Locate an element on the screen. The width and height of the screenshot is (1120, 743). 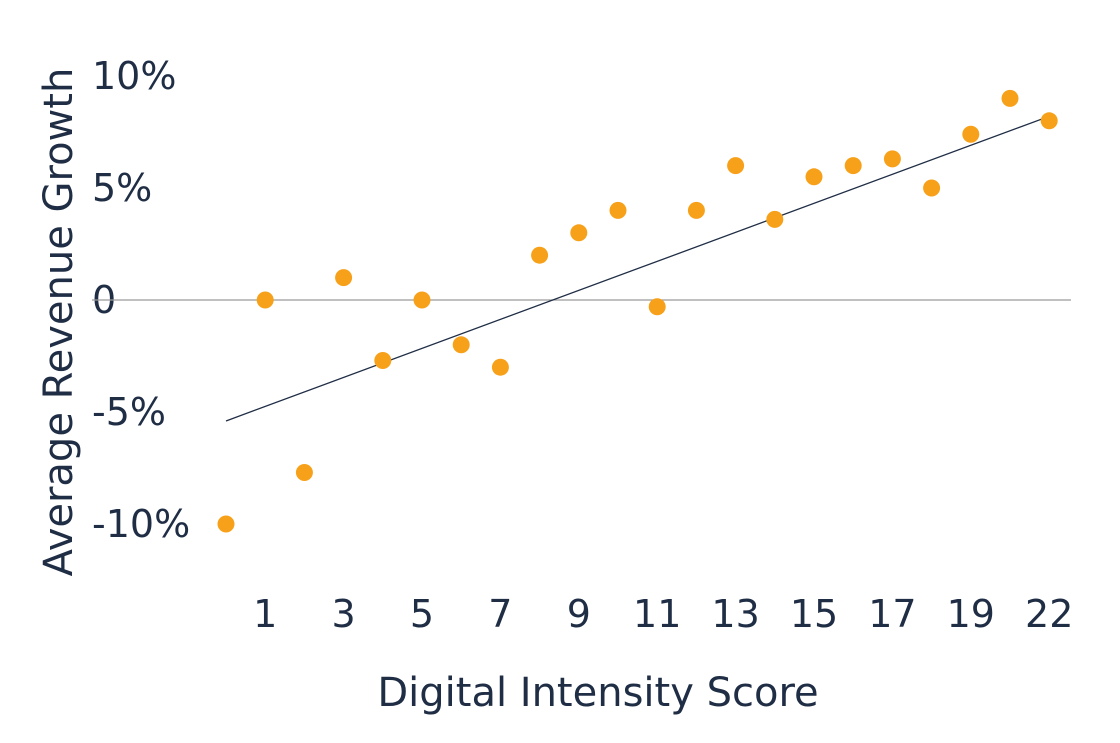
x-tick-label: 13 is located at coordinates (735, 614).